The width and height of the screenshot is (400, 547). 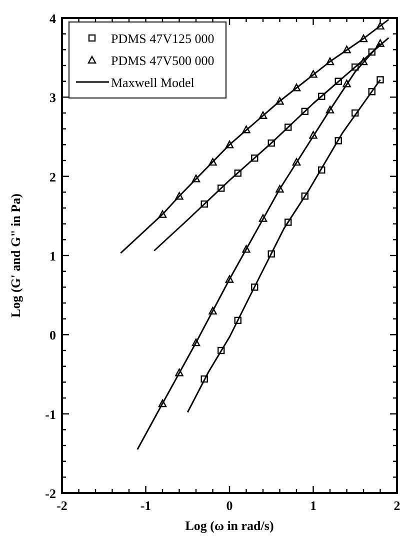 What do you see at coordinates (153, 82) in the screenshot?
I see `legend-label: Maxwell Model` at bounding box center [153, 82].